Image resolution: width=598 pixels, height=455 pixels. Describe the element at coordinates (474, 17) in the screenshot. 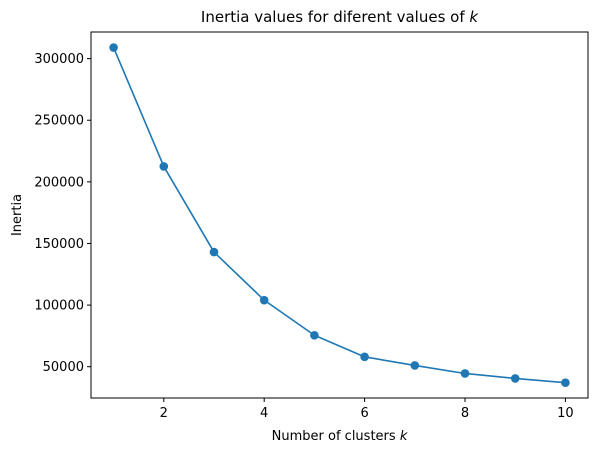

I see `chart-title-variable: k` at that location.